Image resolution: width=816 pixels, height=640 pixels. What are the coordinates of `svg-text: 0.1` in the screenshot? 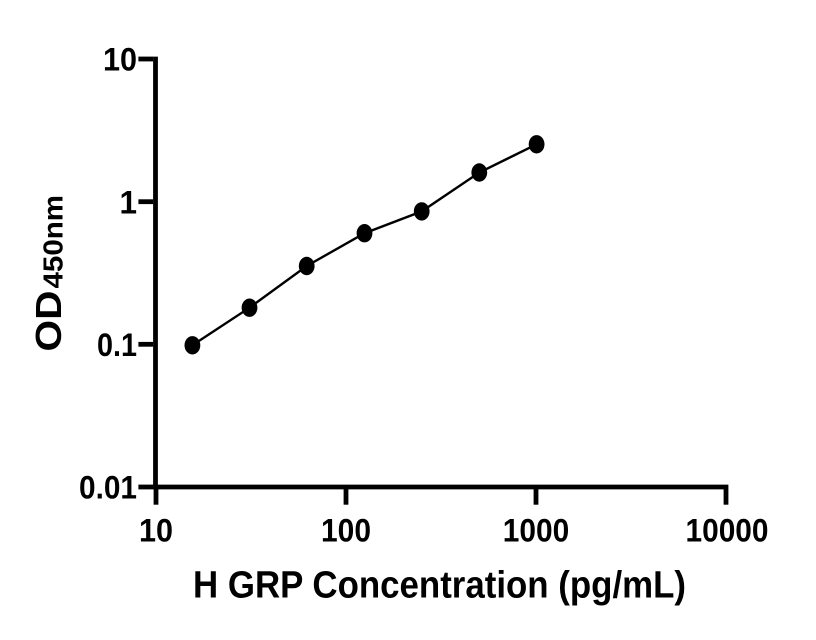 It's located at (117, 345).